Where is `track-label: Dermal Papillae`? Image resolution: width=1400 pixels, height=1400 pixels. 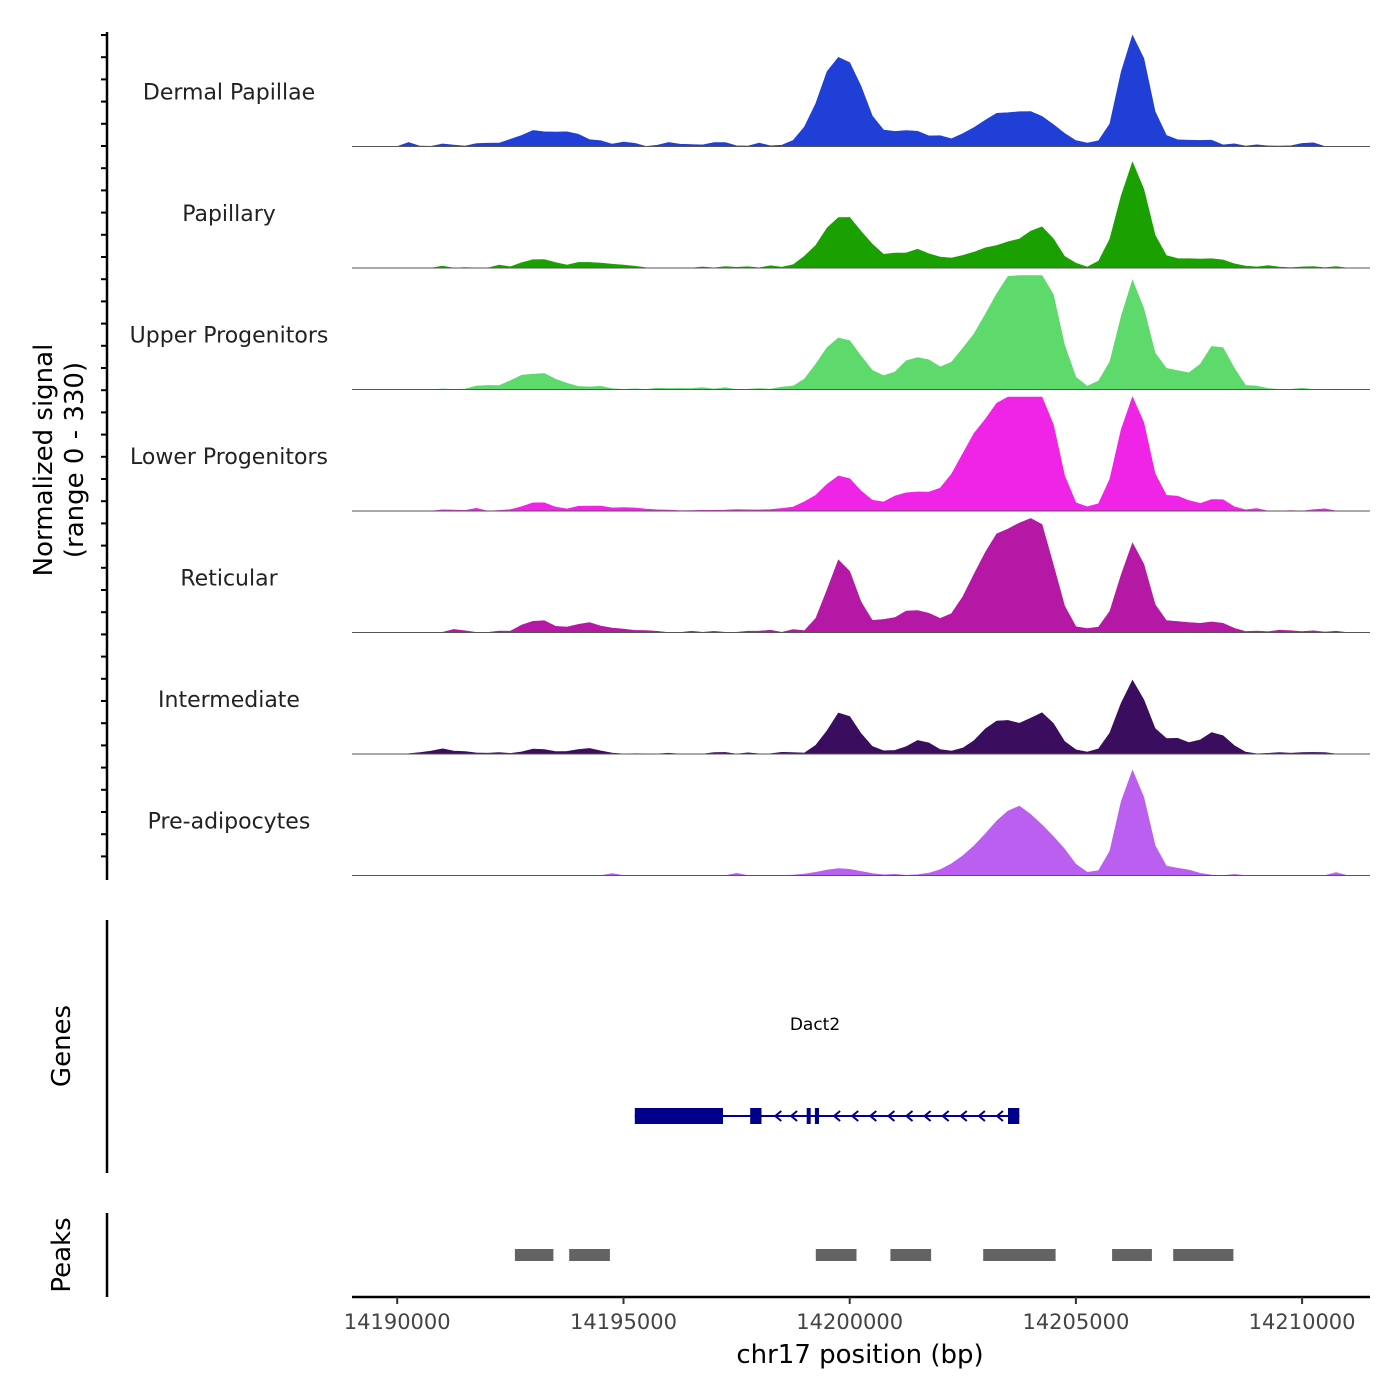 track-label: Dermal Papillae is located at coordinates (229, 93).